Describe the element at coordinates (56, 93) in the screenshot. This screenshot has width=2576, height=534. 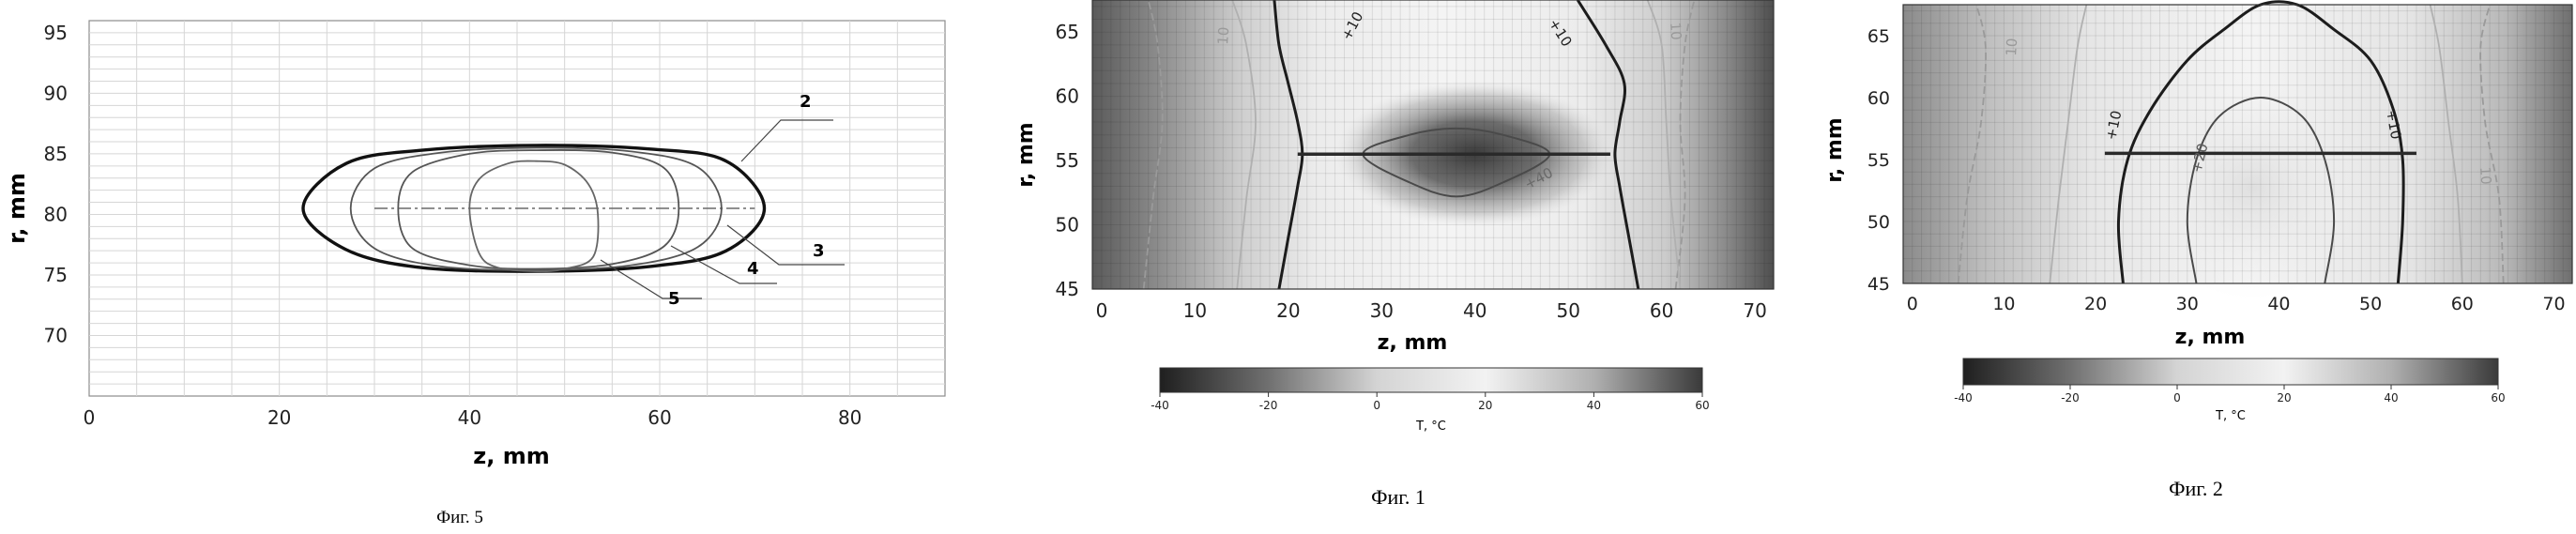
I see `y-tick-label: 90` at that location.